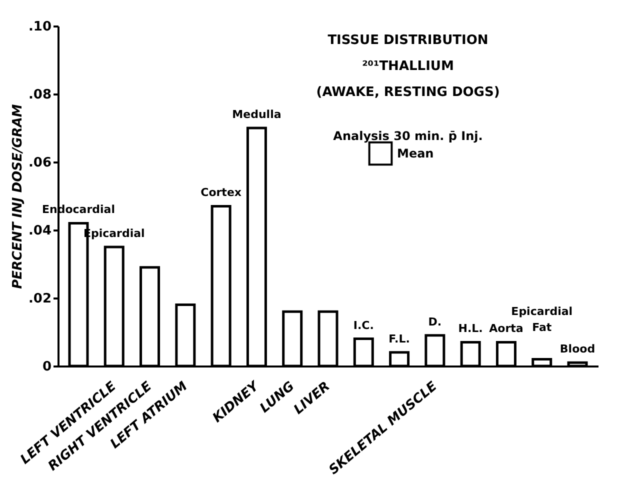 This screenshot has width=639, height=483. Describe the element at coordinates (435, 321) in the screenshot. I see `data-label: D.` at that location.